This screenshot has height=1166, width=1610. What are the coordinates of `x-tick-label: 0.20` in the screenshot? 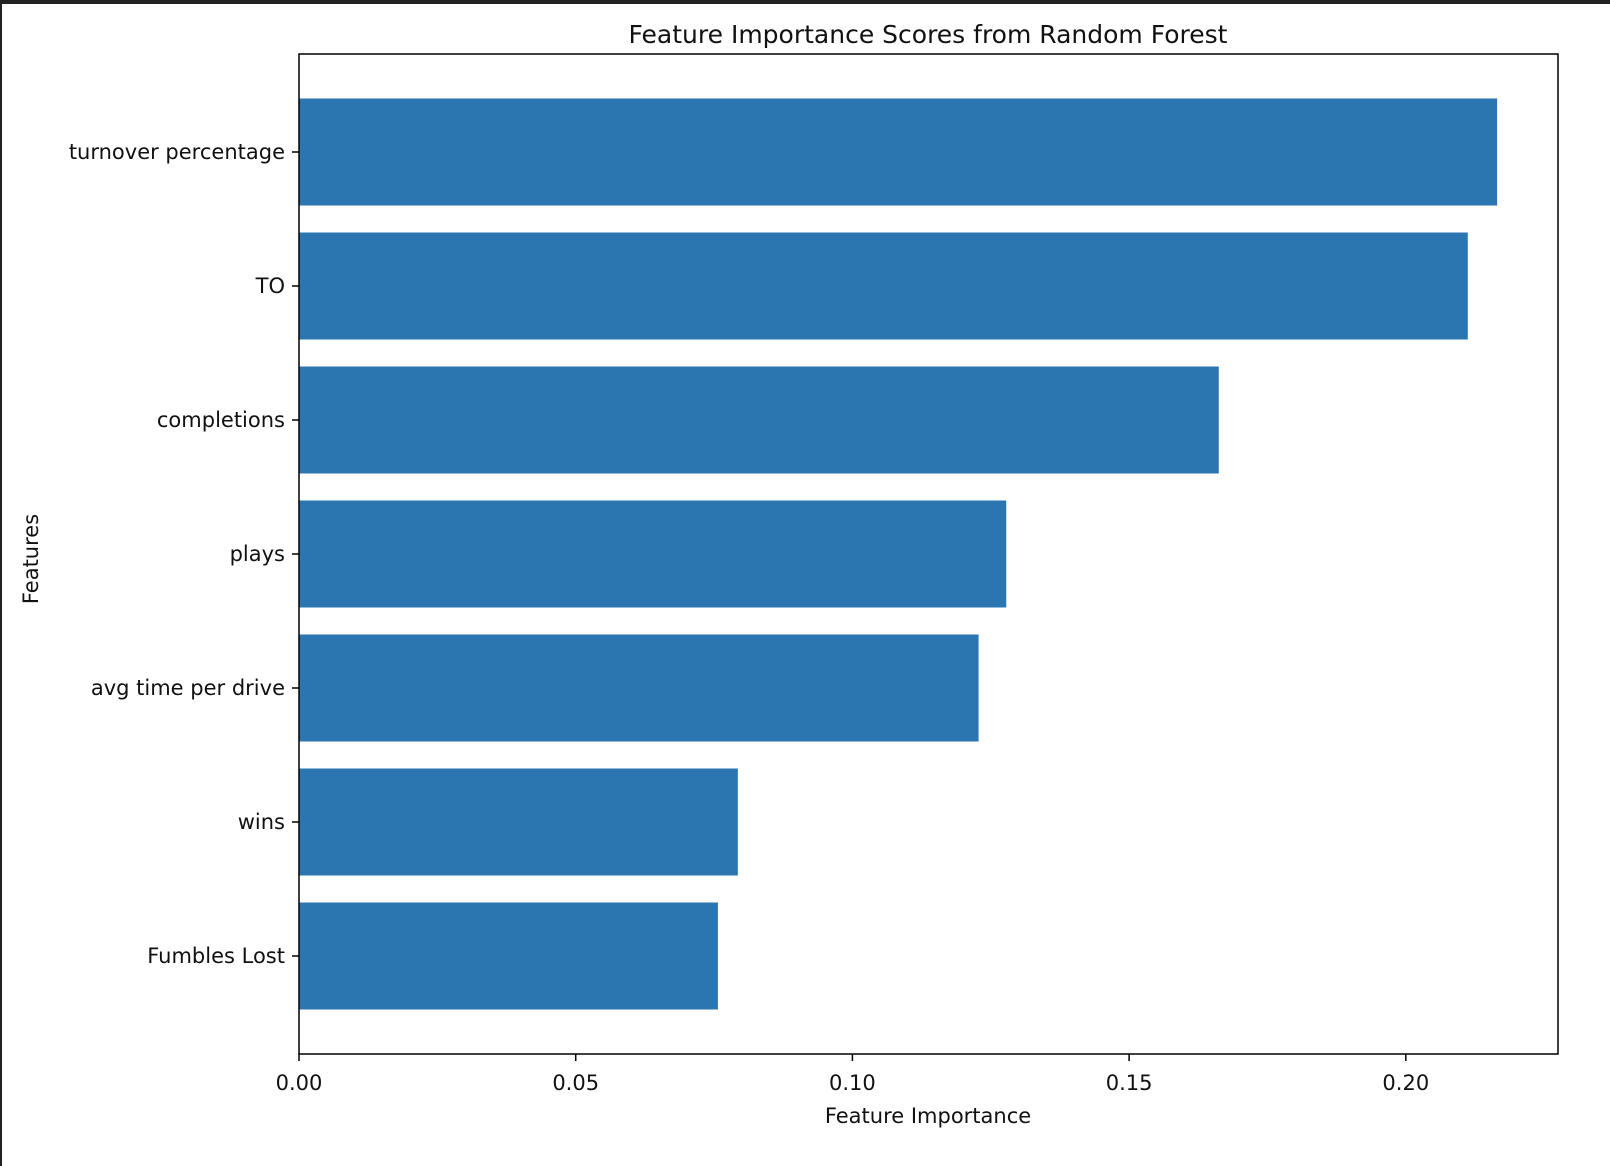 It's located at (1405, 1083).